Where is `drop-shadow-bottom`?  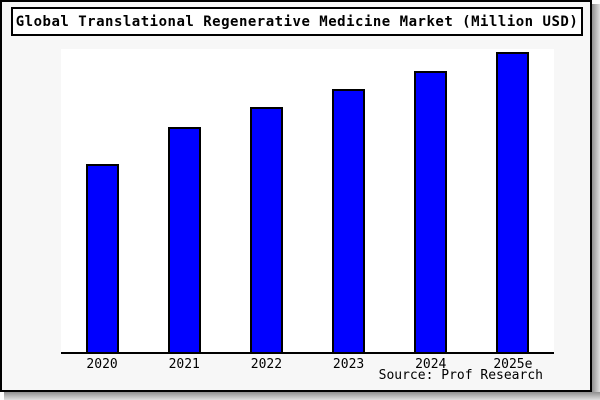
drop-shadow-bottom is located at coordinates (302, 396).